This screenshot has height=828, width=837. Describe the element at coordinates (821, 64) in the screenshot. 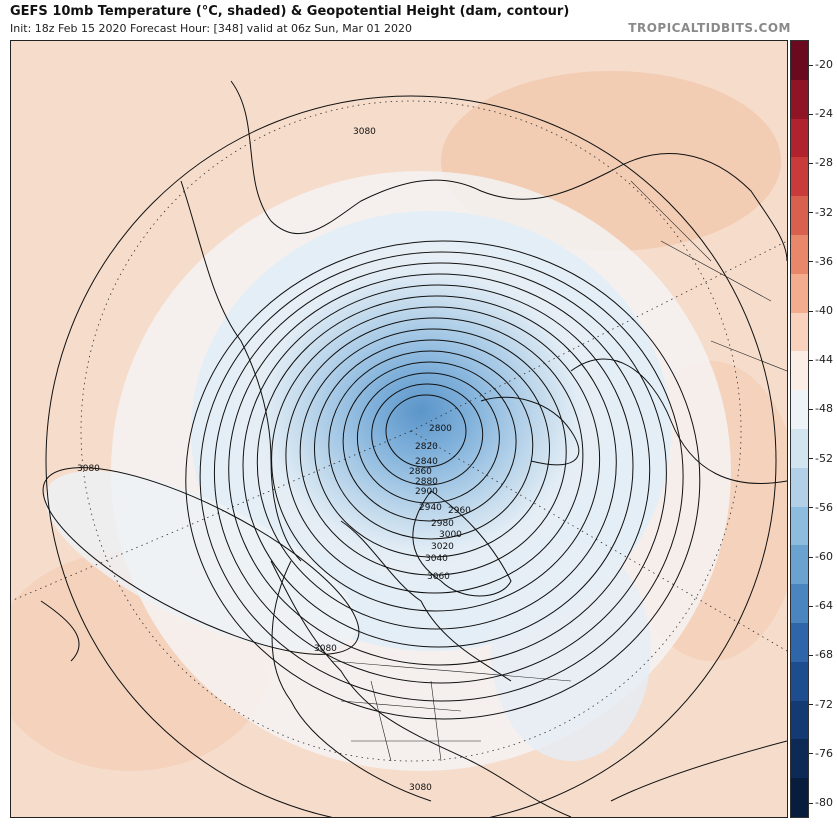

I see `colorbar-tick-label: -20` at that location.